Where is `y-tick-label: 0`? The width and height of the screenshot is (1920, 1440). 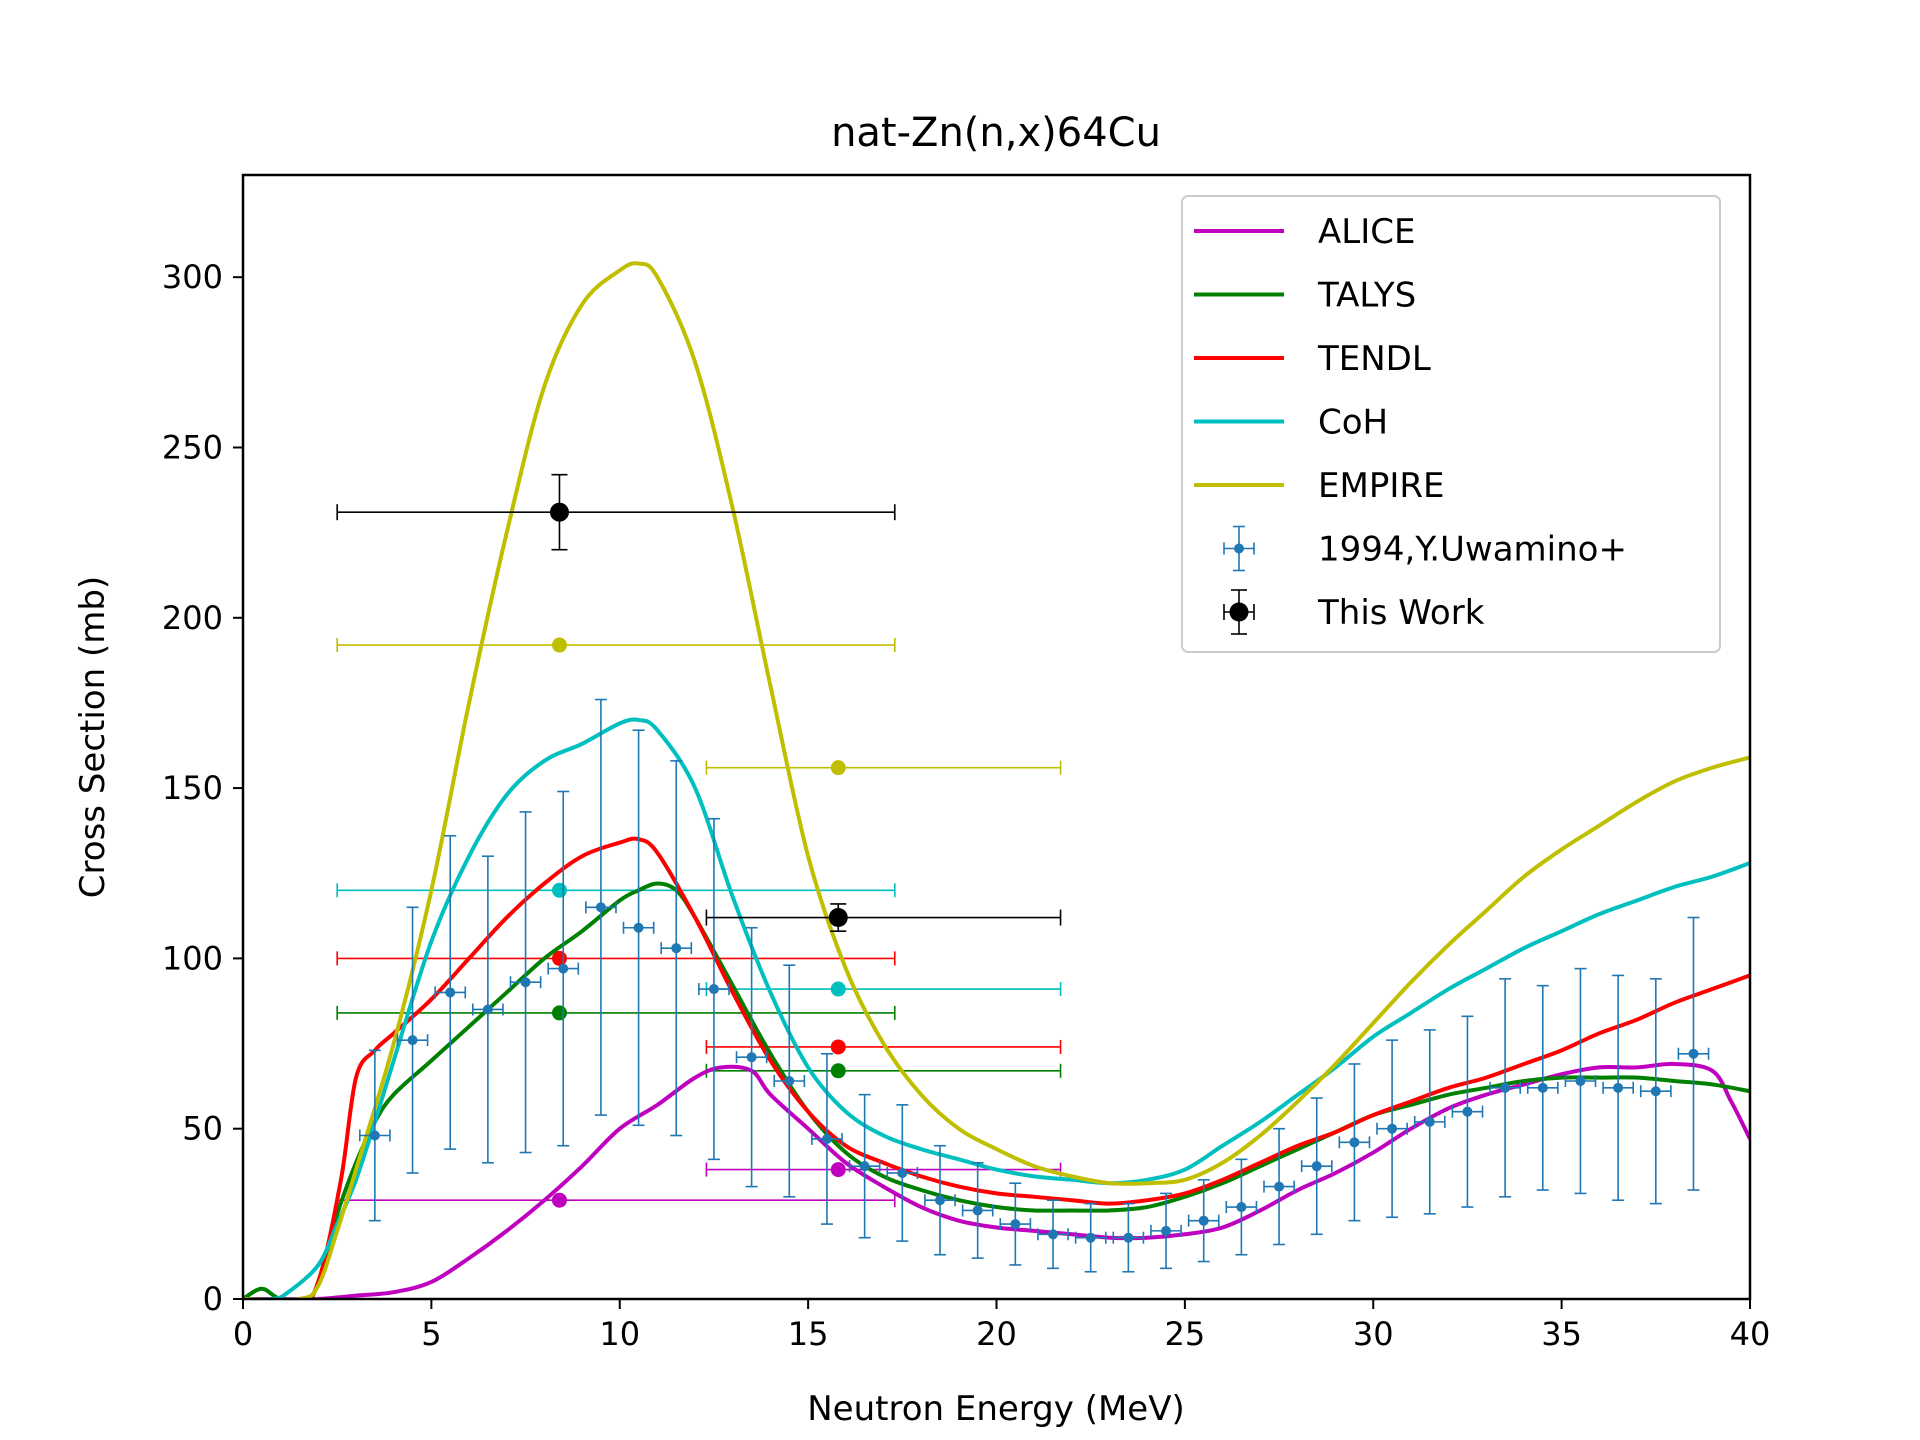
y-tick-label: 0 is located at coordinates (213, 1299).